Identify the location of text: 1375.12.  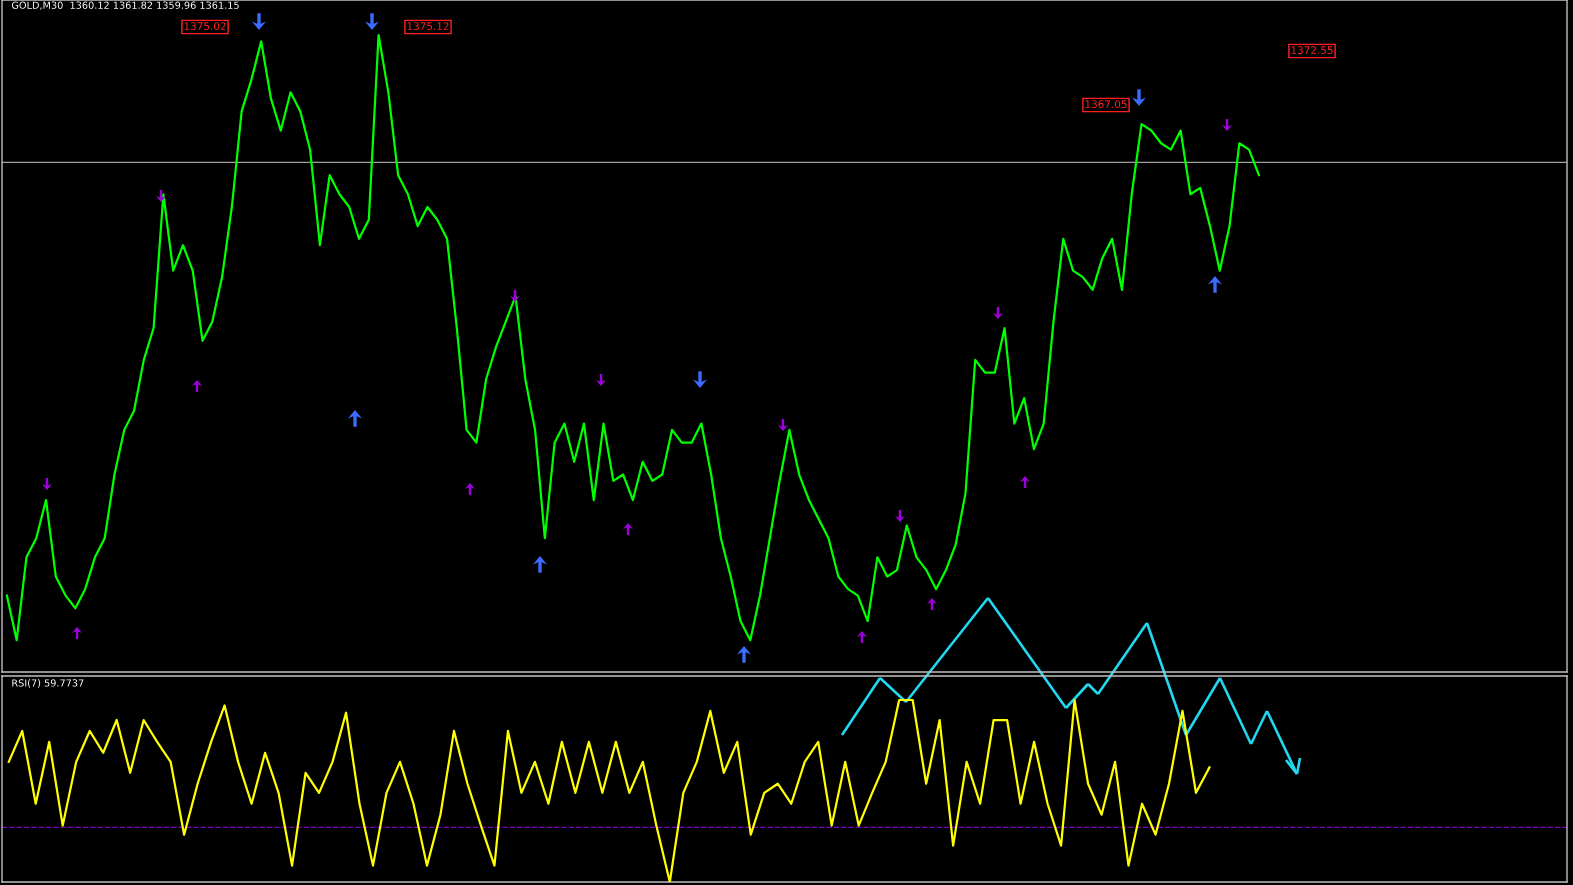
(428, 26).